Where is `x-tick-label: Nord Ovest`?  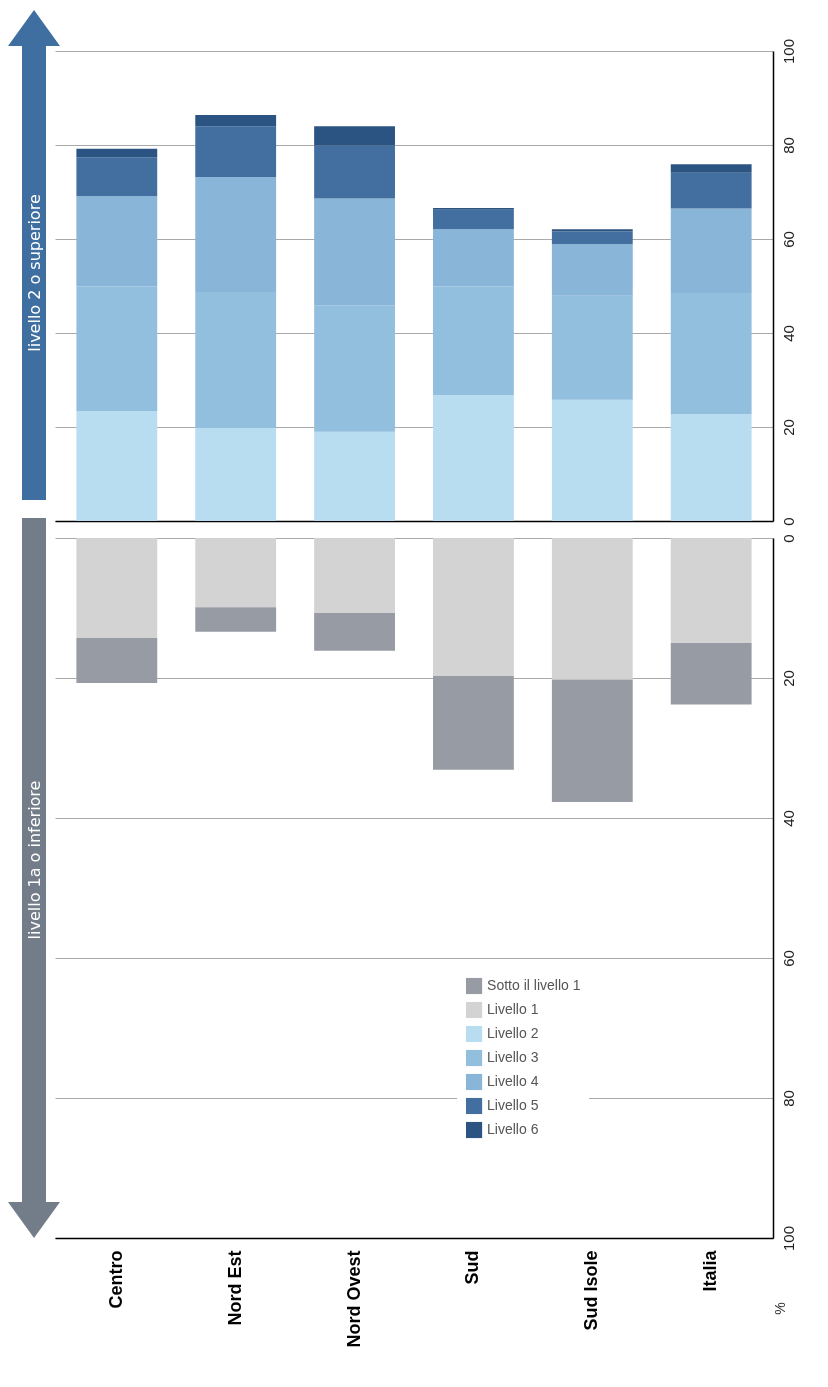 x-tick-label: Nord Ovest is located at coordinates (353, 1299).